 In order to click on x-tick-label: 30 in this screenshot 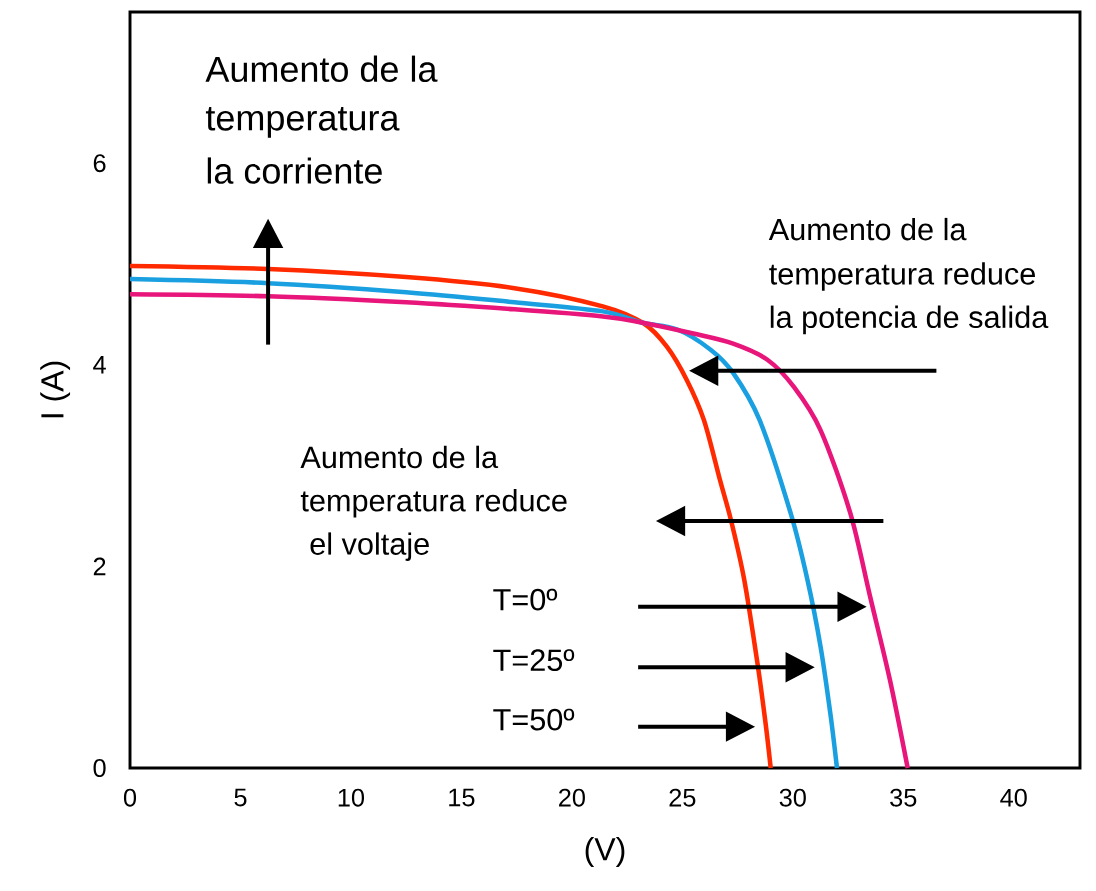, I will do `click(792, 797)`.